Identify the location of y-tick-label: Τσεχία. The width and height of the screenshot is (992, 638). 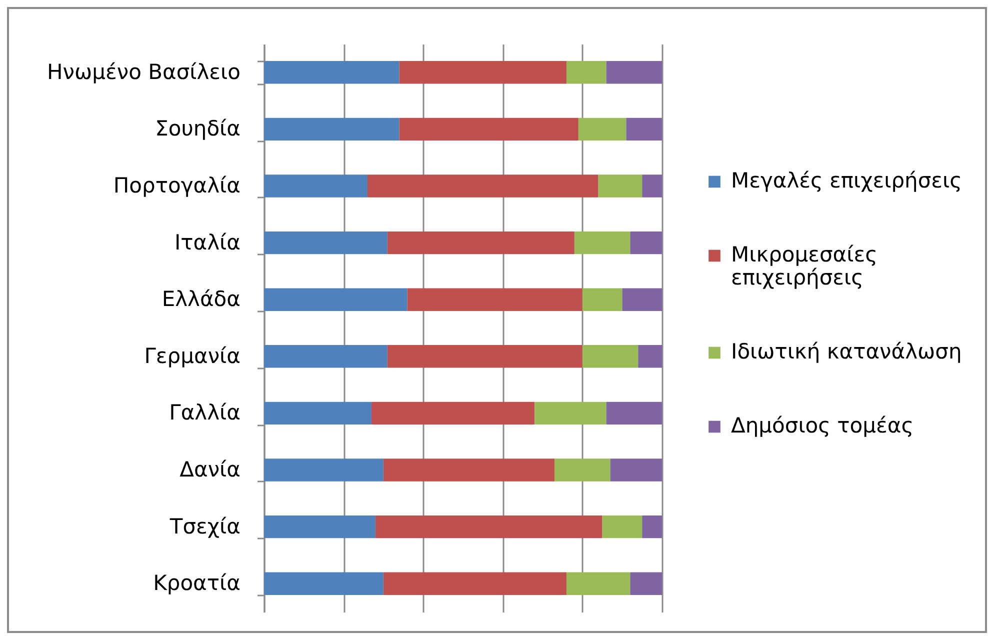
(204, 526).